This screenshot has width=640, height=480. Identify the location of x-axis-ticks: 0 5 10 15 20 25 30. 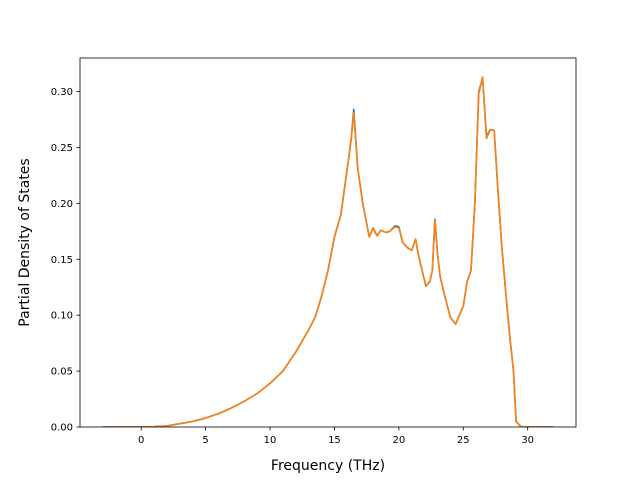
(336, 436).